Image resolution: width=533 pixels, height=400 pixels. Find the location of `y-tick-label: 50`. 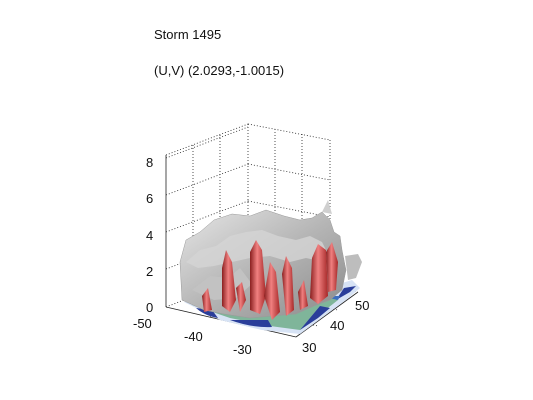

y-tick-label: 50 is located at coordinates (362, 305).